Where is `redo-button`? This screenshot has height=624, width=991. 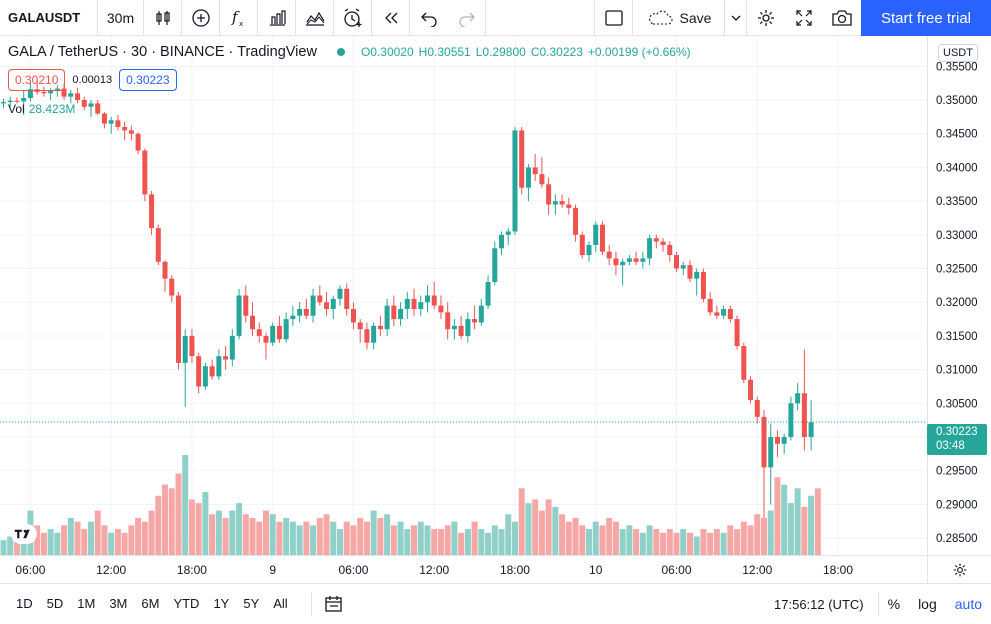 redo-button is located at coordinates (467, 18).